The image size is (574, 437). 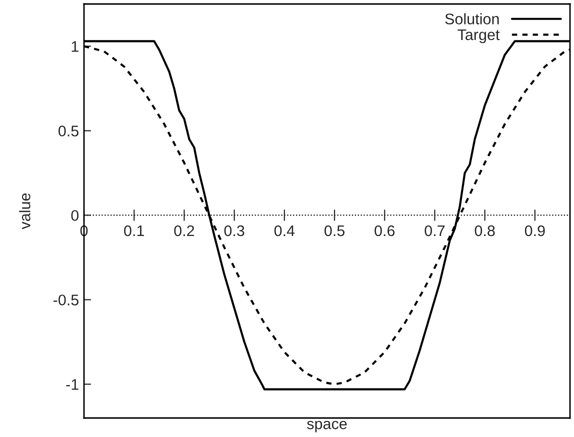 What do you see at coordinates (484, 230) in the screenshot?
I see `x-tick-label: 0.8` at bounding box center [484, 230].